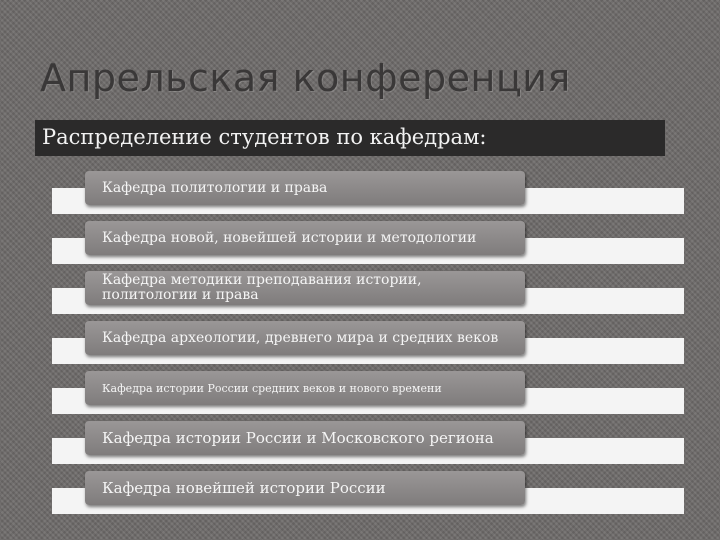 This screenshot has height=540, width=720. What do you see at coordinates (264, 137) in the screenshot?
I see `slide-subtitle: Распределение студентов по кафедрам:` at bounding box center [264, 137].